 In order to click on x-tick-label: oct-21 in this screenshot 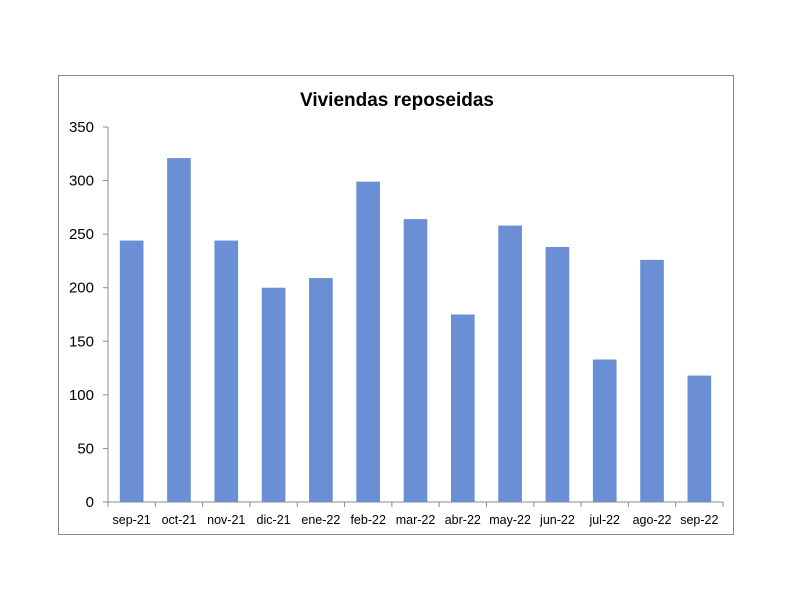, I will do `click(179, 520)`.